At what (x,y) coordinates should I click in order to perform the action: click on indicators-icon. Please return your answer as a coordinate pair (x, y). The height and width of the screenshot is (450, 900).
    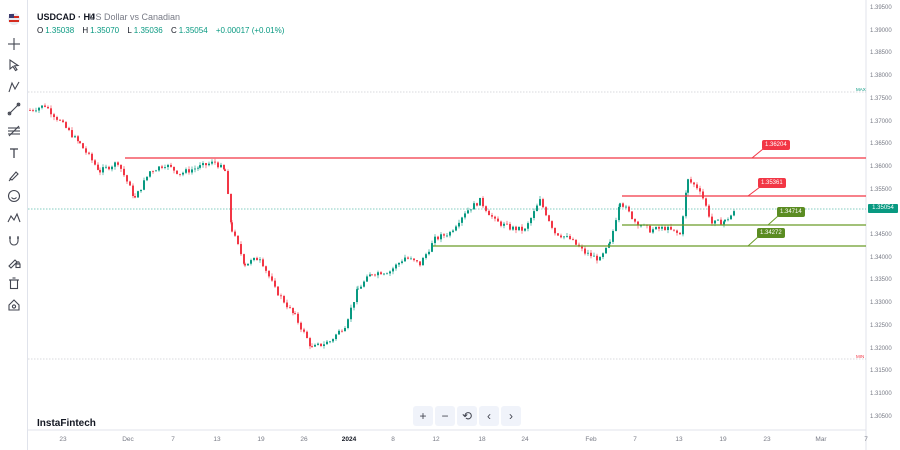
    Looking at the image, I should click on (14, 87).